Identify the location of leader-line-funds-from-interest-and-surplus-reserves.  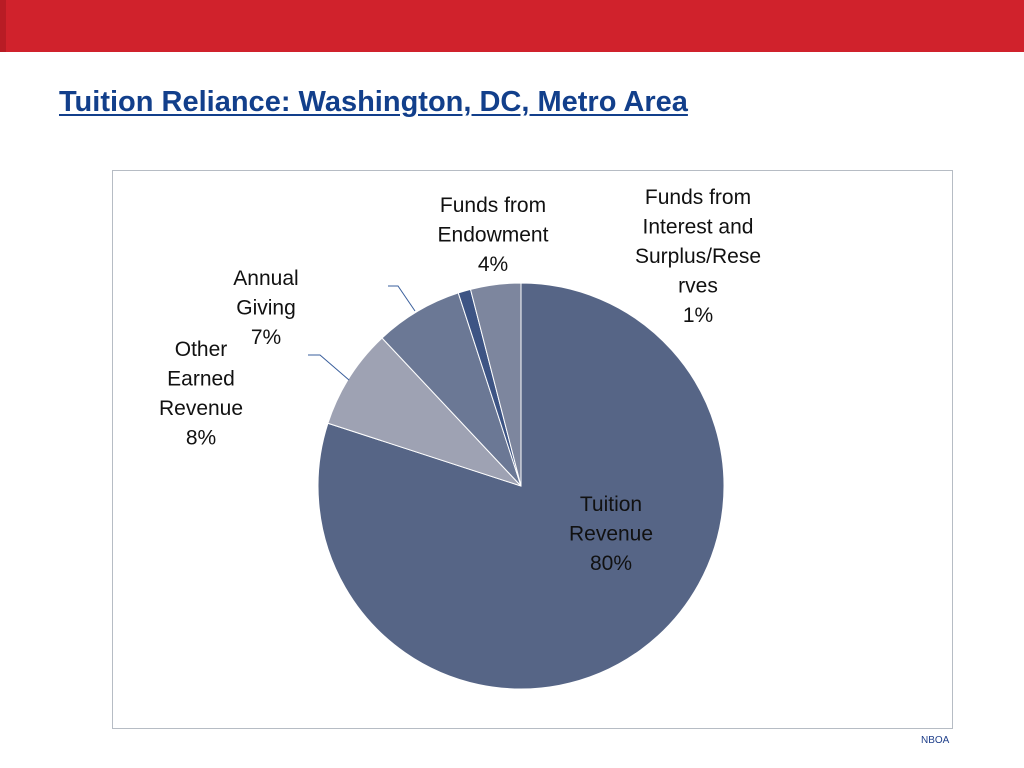
(402, 298).